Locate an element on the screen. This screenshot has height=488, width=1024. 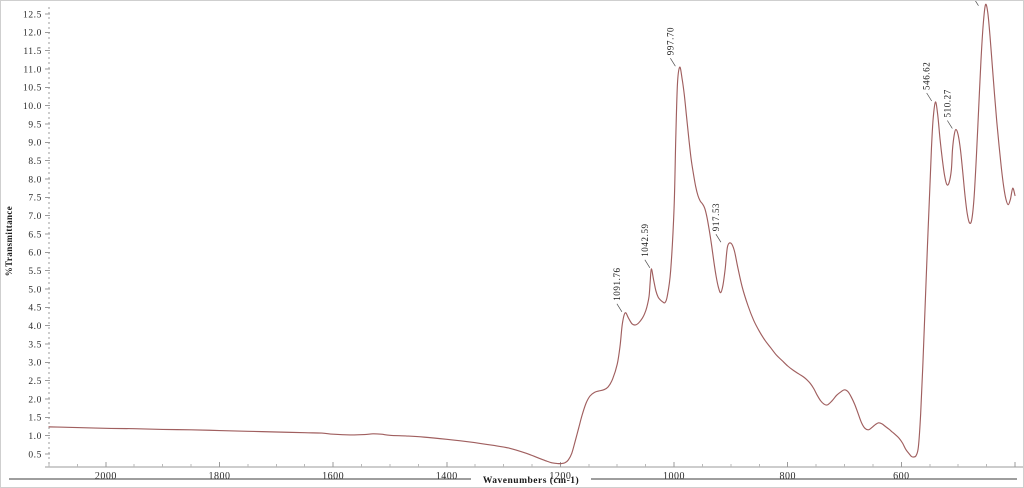
y-tick-label: 12.5 is located at coordinates (32, 15).